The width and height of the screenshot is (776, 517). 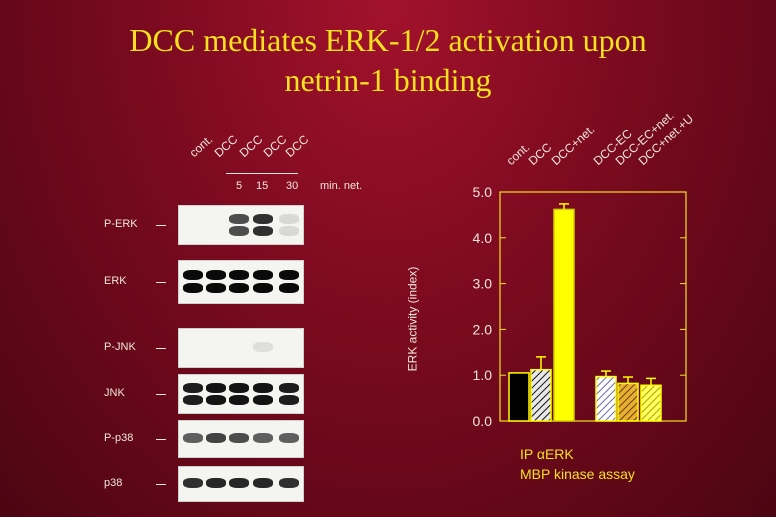 I want to click on y-axis-label: ERK activity (index), so click(x=412, y=319).